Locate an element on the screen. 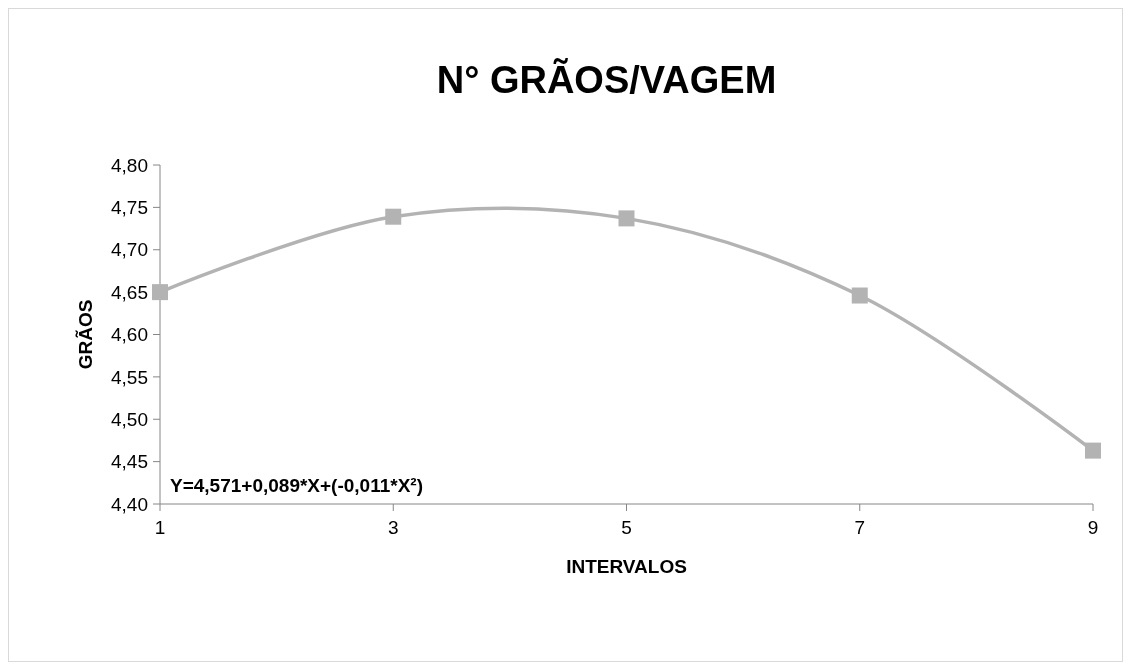 Image resolution: width=1131 pixels, height=670 pixels. x-axis-title: INTERVALOS is located at coordinates (626, 566).